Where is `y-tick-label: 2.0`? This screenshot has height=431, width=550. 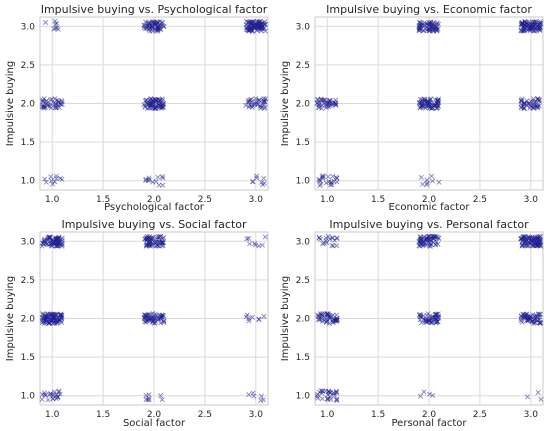 y-tick-label: 2.0 is located at coordinates (28, 105).